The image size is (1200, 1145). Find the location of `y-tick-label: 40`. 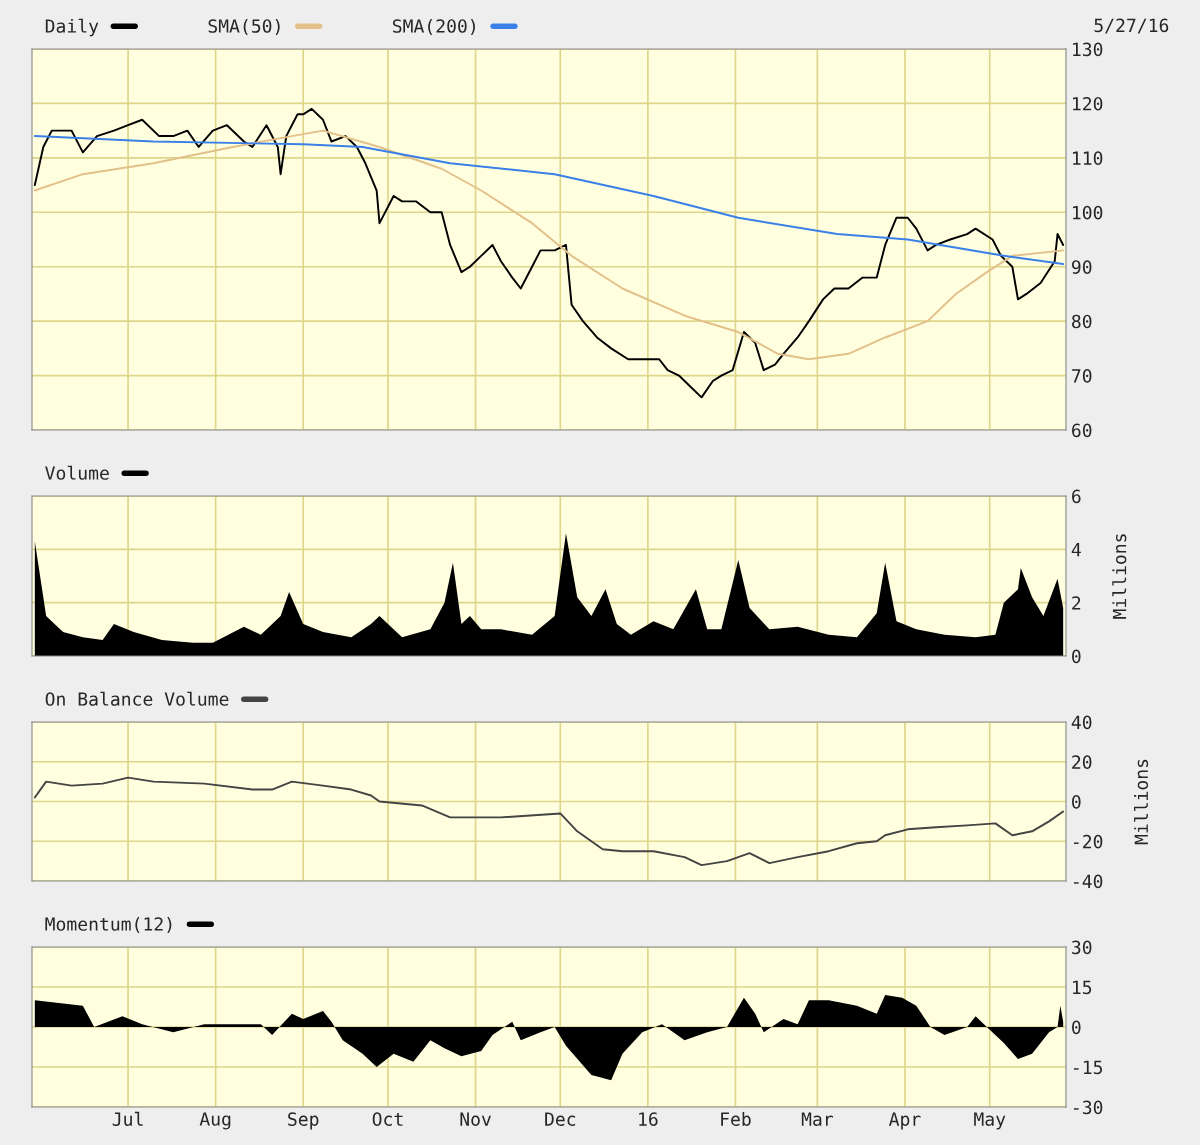

y-tick-label: 40 is located at coordinates (1081, 722).